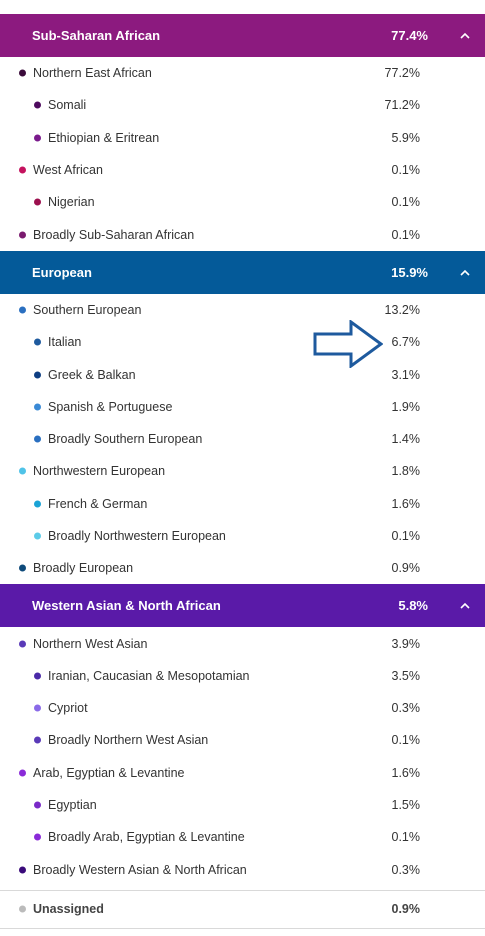 The image size is (485, 936). I want to click on row-value: 1.6%, so click(406, 503).